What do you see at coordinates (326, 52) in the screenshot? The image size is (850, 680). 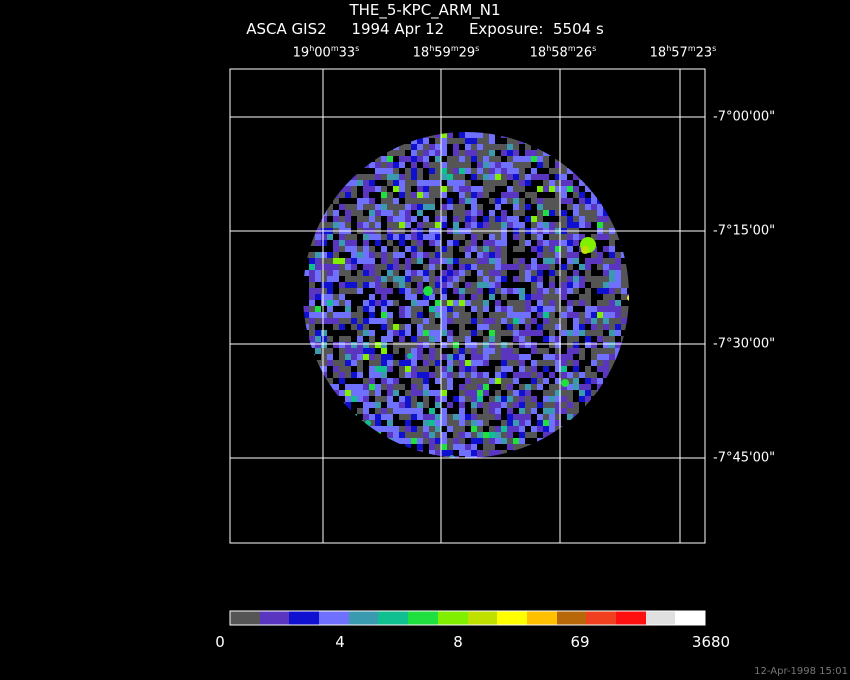 I see `ra-tick-label: 19h00m33s` at bounding box center [326, 52].